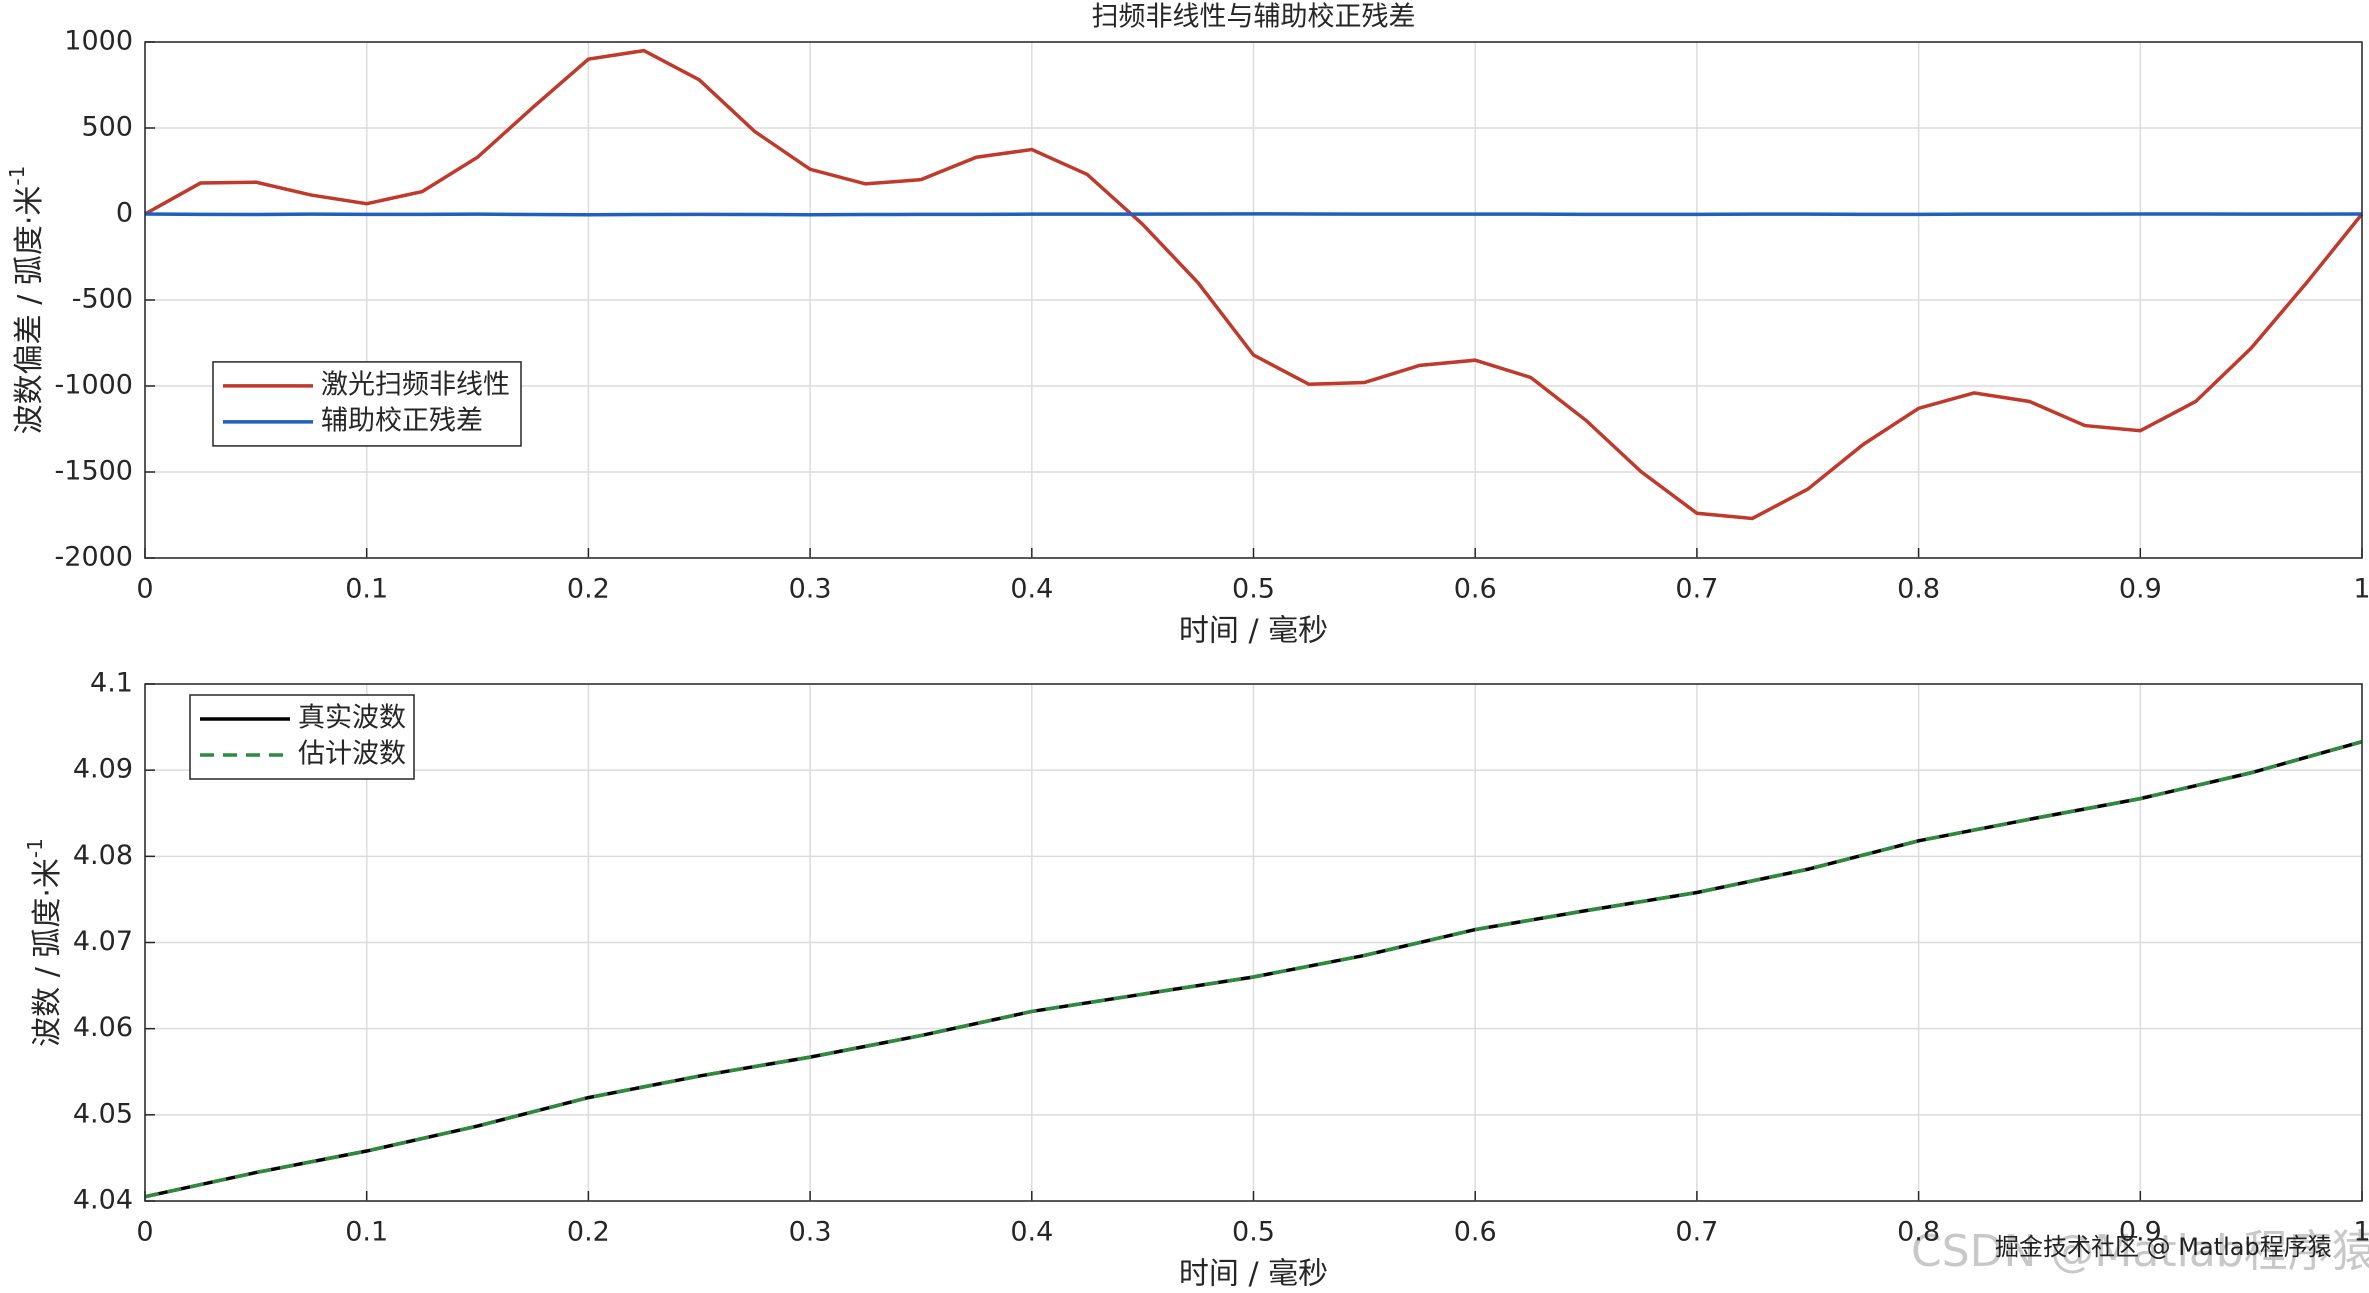  What do you see at coordinates (103, 769) in the screenshot?
I see `y-tick-label: 4.09` at bounding box center [103, 769].